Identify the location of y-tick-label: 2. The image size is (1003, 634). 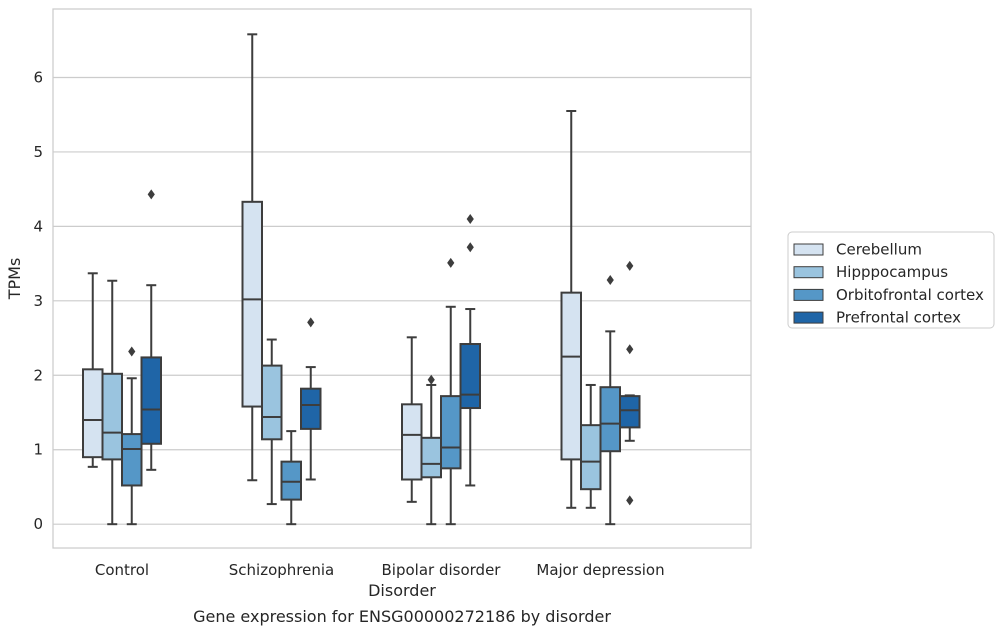
(38, 375).